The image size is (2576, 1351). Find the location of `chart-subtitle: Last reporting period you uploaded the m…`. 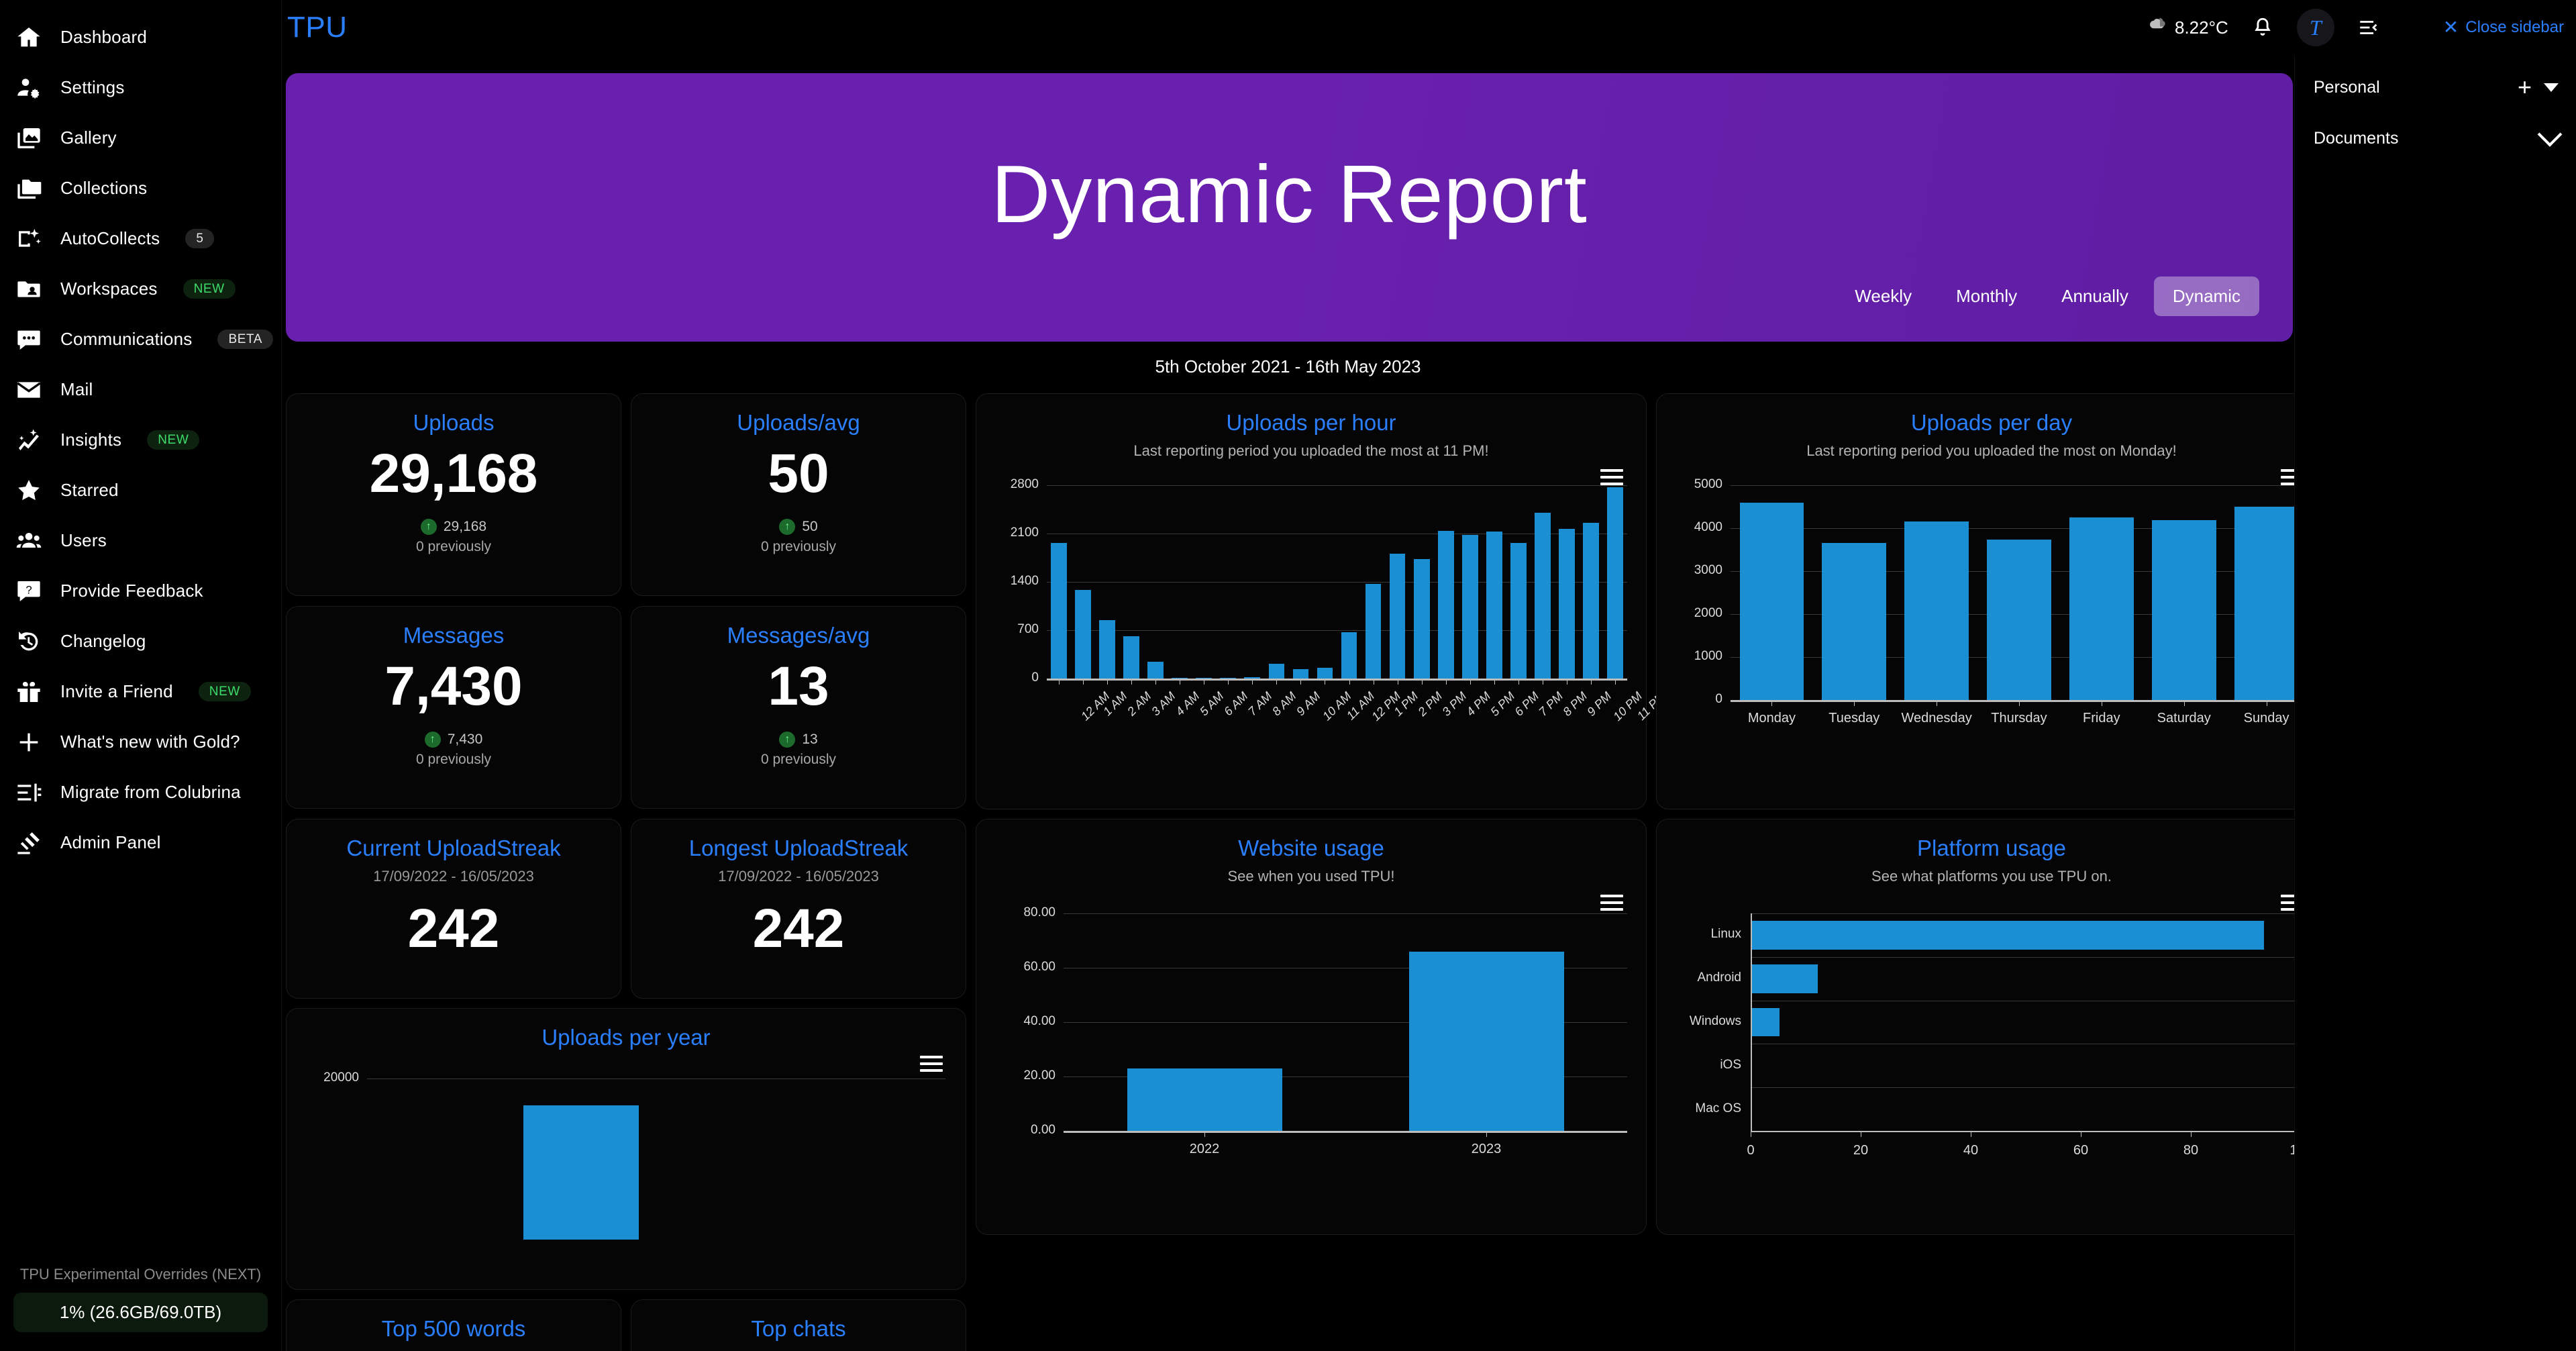

chart-subtitle: Last reporting period you uploaded the m… is located at coordinates (1991, 450).